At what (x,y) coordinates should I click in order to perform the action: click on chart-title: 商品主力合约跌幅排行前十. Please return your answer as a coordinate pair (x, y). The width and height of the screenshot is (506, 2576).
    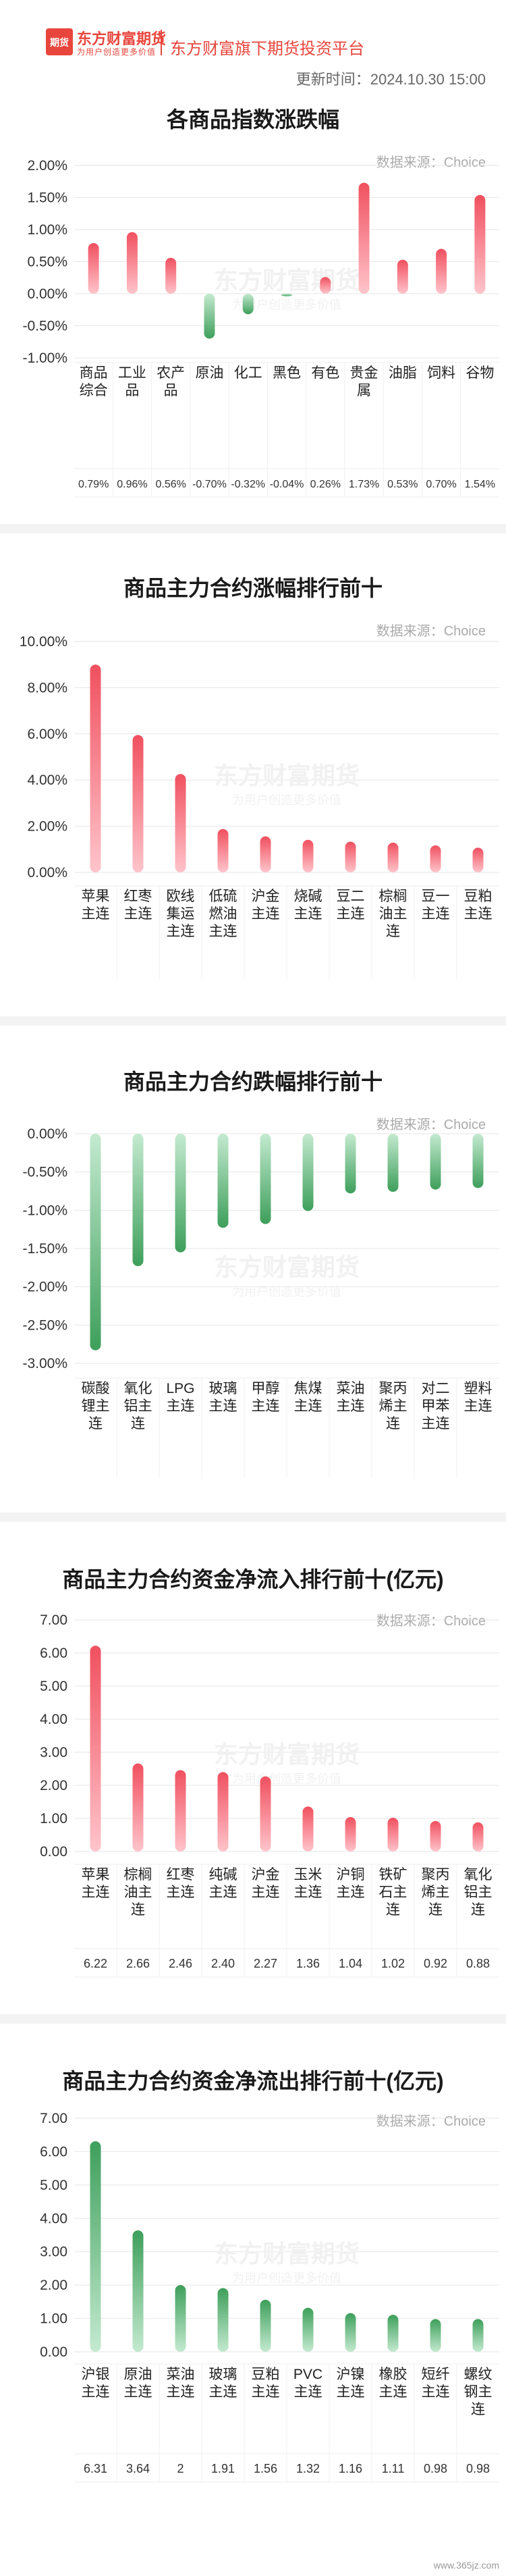
    Looking at the image, I should click on (253, 1082).